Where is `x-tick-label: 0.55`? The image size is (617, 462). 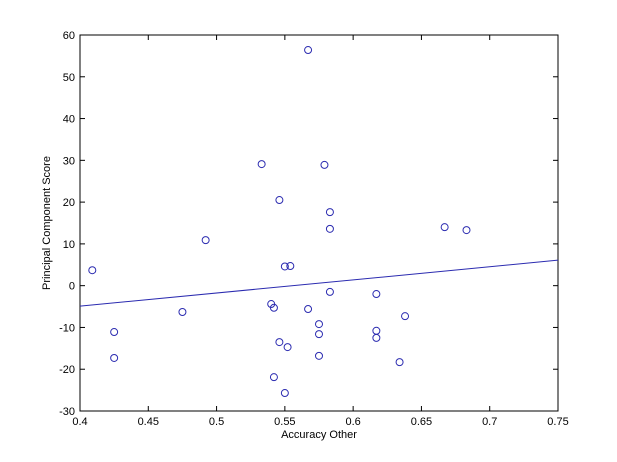 x-tick-label: 0.55 is located at coordinates (284, 422).